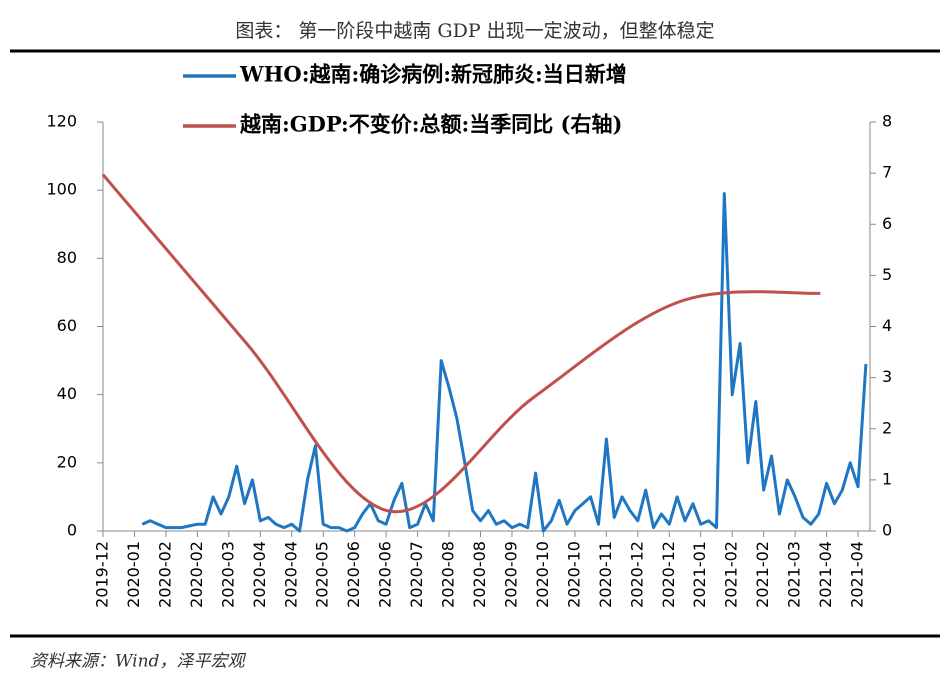 This screenshot has width=950, height=690. I want to click on legend-label: 越南:GDP:不变价:总额:当季同比 (右轴), so click(430, 124).